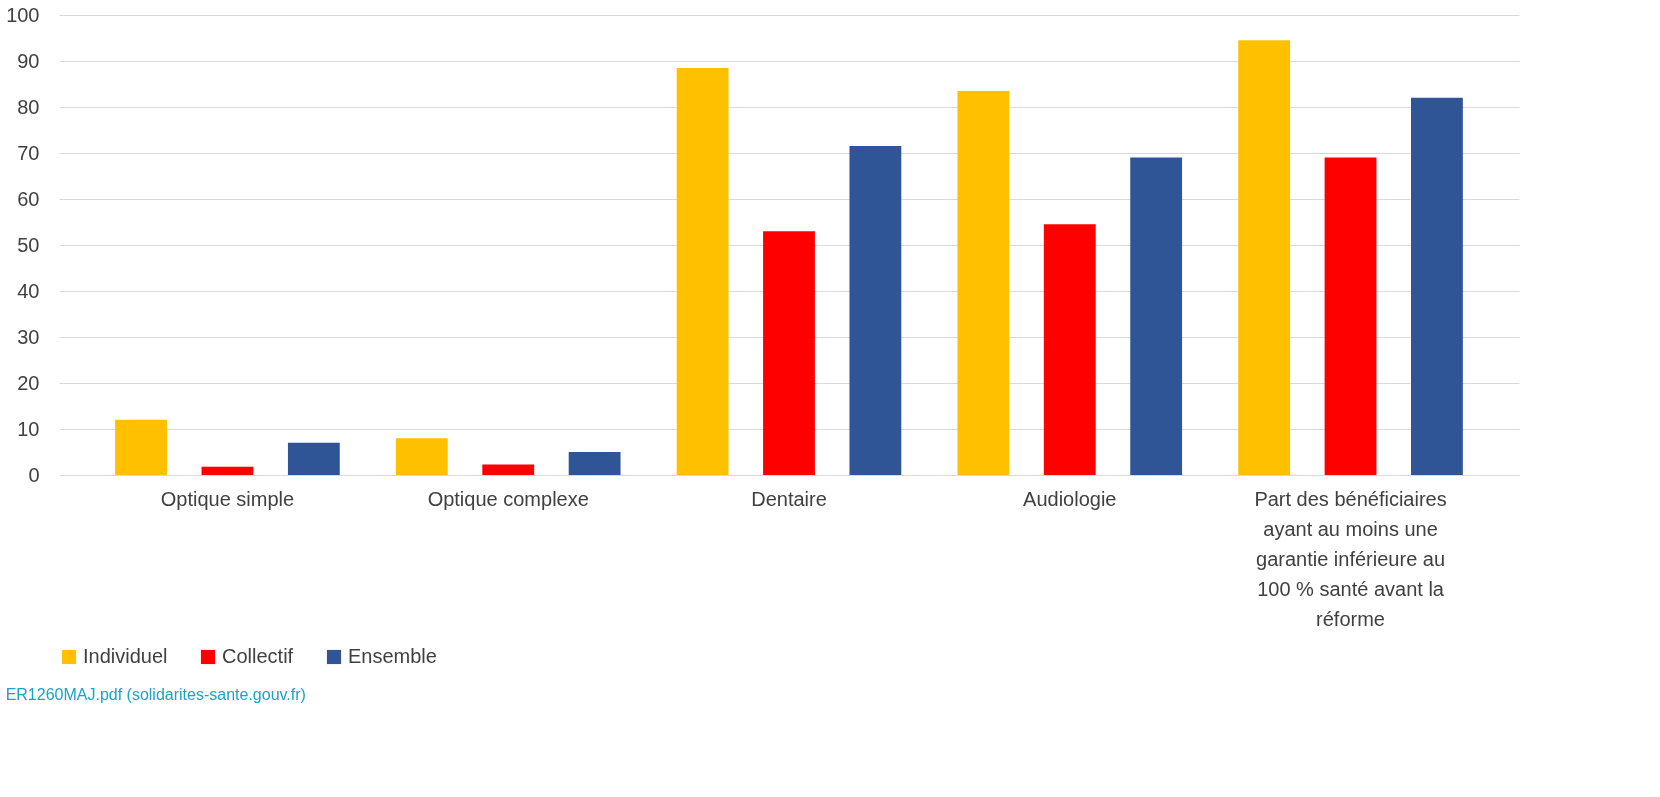  I want to click on x-tick-label: Optique simple, so click(227, 498).